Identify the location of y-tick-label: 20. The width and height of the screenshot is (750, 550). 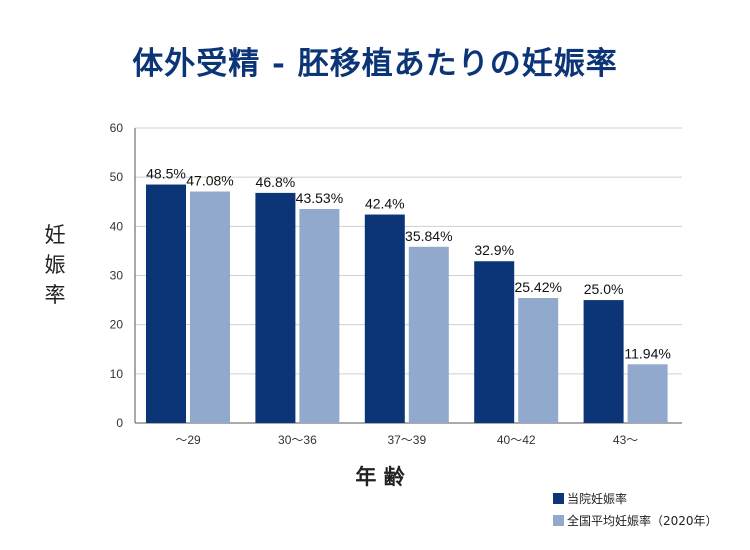
(117, 325).